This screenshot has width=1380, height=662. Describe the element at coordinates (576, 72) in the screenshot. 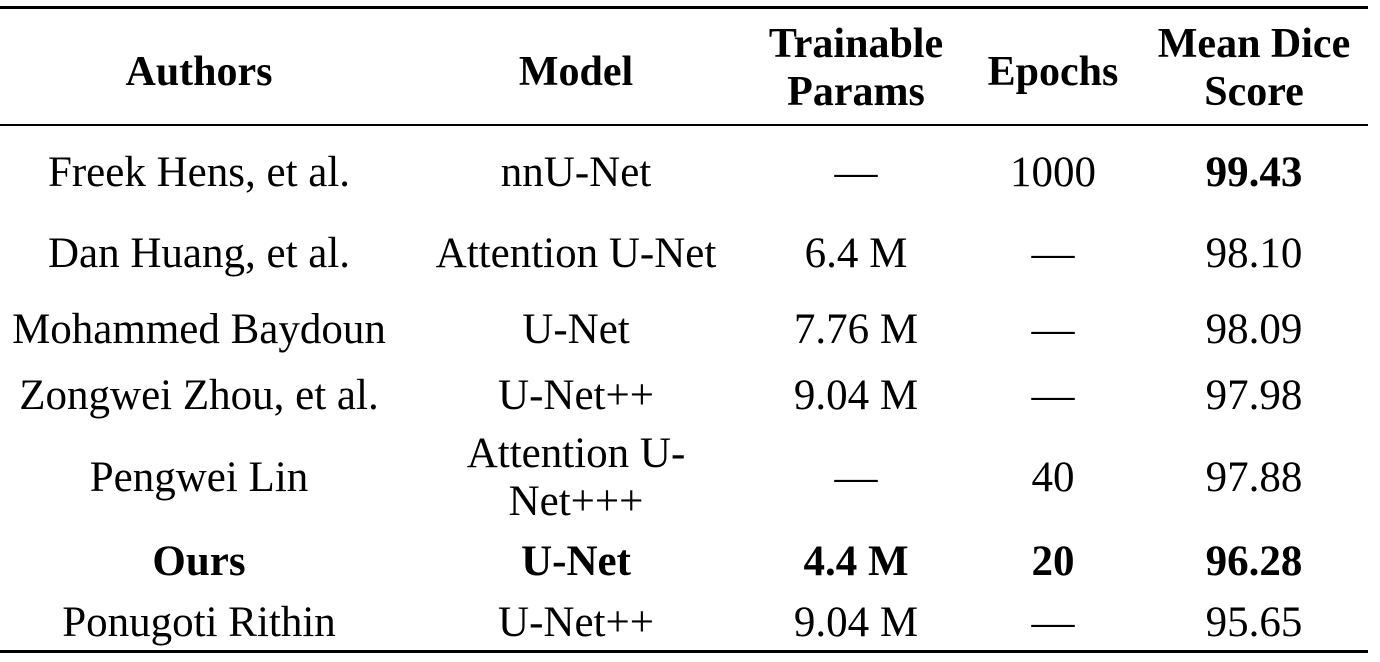

I see `header-model: Model` at that location.